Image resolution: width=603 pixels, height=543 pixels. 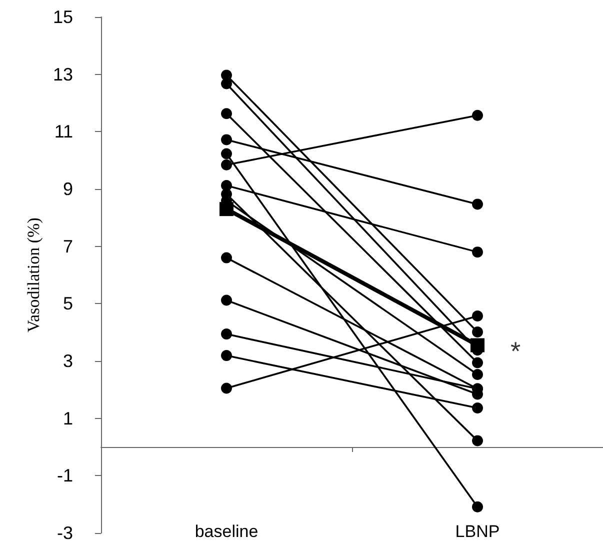 What do you see at coordinates (64, 533) in the screenshot?
I see `y-tick-label: -3` at bounding box center [64, 533].